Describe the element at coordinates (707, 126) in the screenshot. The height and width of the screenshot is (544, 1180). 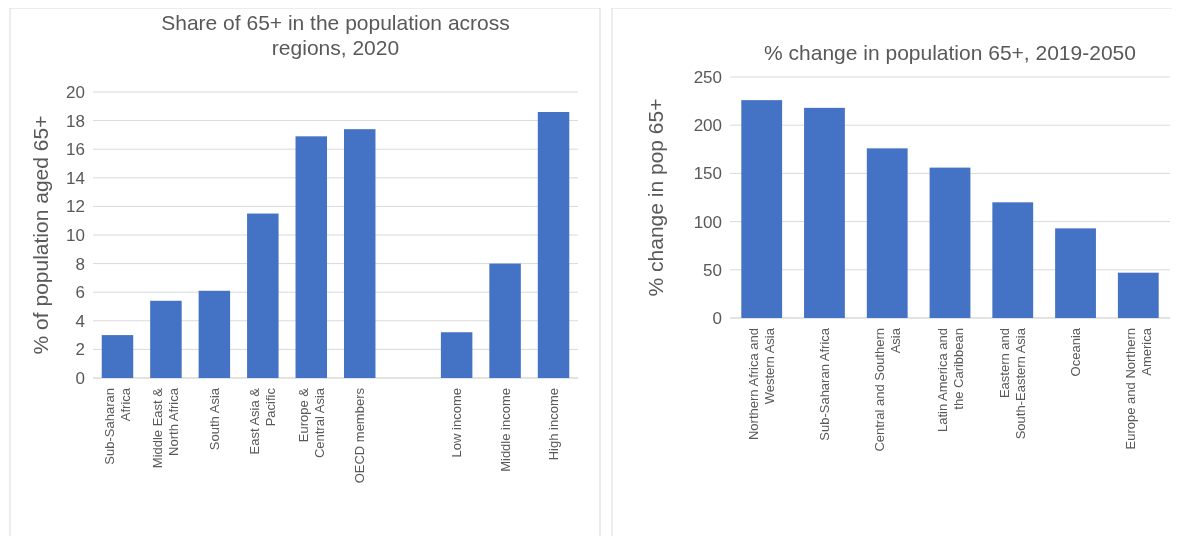
I see `y-tick-label: 200` at that location.